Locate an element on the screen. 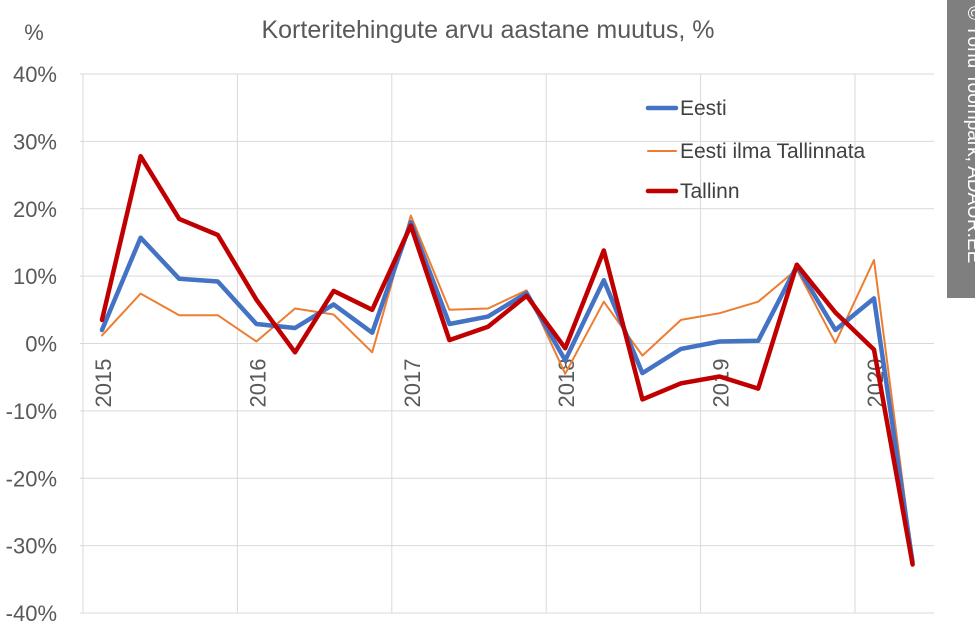  chart-title: Korteritehingute arvu aastane muutus, % is located at coordinates (487, 30).